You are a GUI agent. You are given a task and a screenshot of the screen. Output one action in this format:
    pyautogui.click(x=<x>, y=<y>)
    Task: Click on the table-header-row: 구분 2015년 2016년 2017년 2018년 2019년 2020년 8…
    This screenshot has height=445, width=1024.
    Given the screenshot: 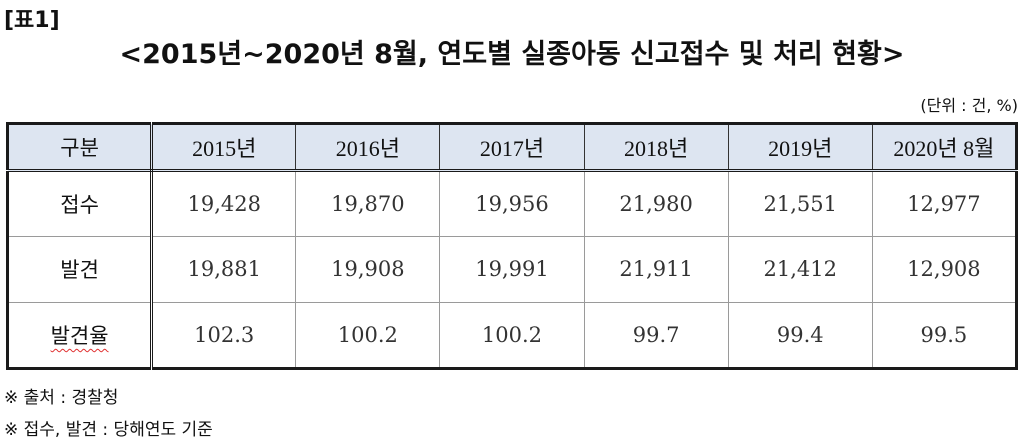 What is the action you would take?
    pyautogui.click(x=512, y=147)
    